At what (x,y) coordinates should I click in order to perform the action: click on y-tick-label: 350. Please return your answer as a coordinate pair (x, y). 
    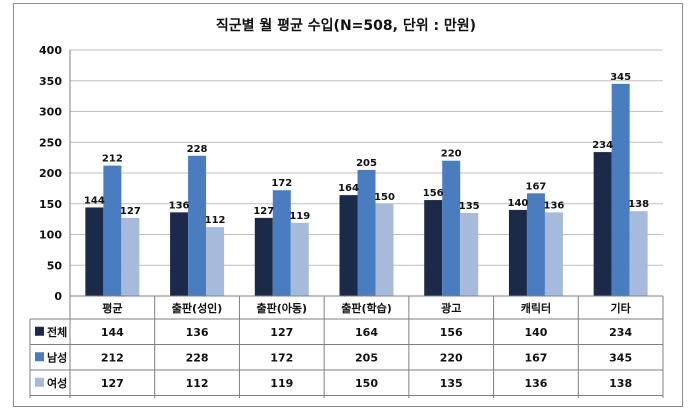
    Looking at the image, I should click on (50, 81).